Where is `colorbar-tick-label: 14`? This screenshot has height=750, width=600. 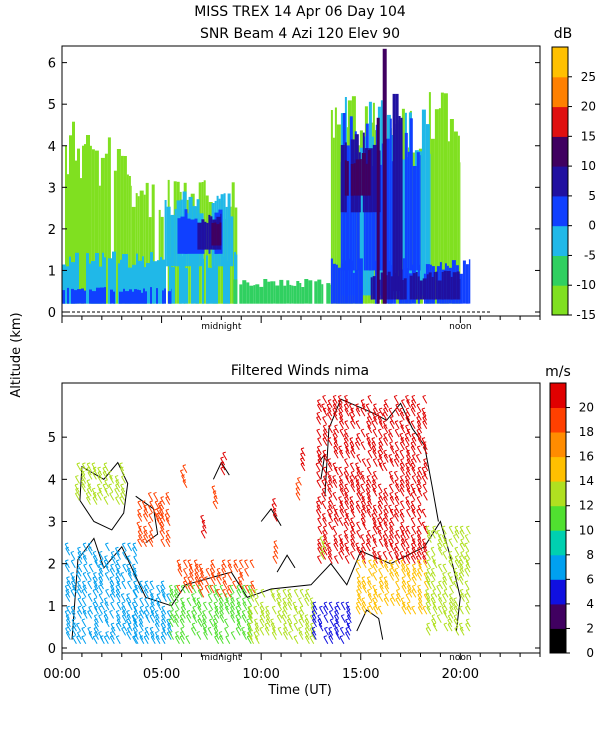 colorbar-tick-label: 14 is located at coordinates (586, 481).